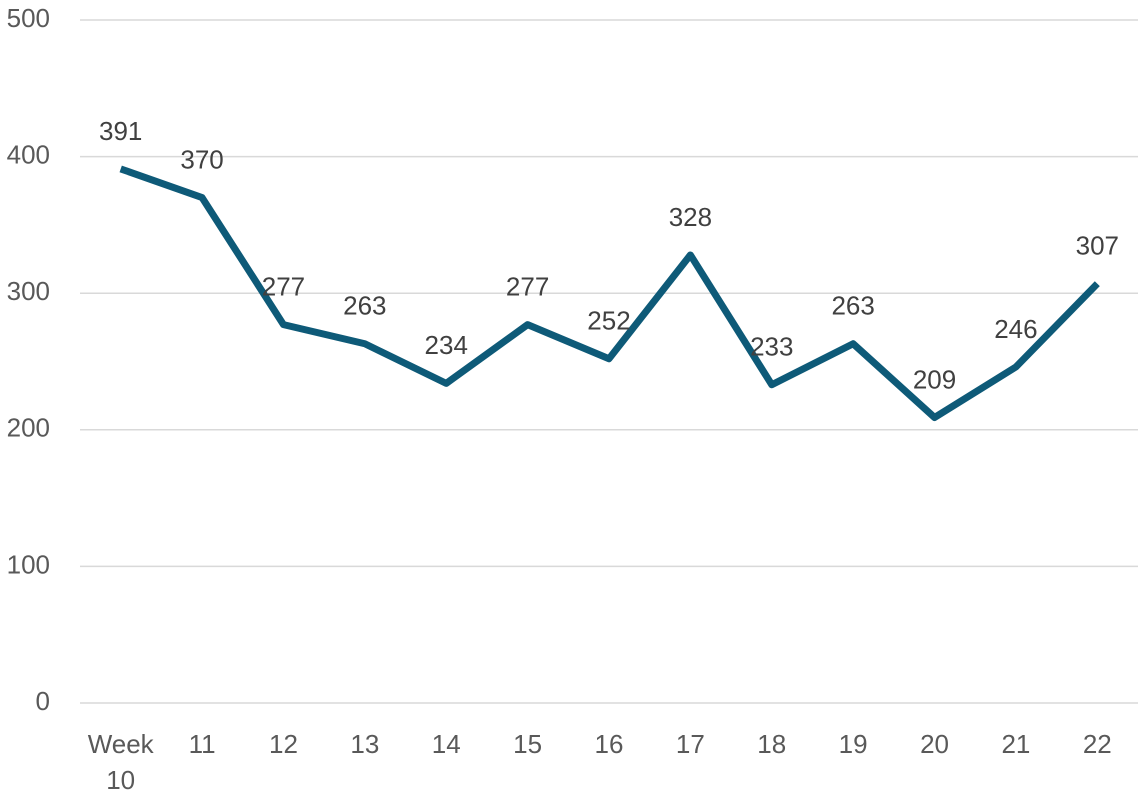 This screenshot has width=1138, height=803. I want to click on x-tick-label: 20, so click(934, 744).